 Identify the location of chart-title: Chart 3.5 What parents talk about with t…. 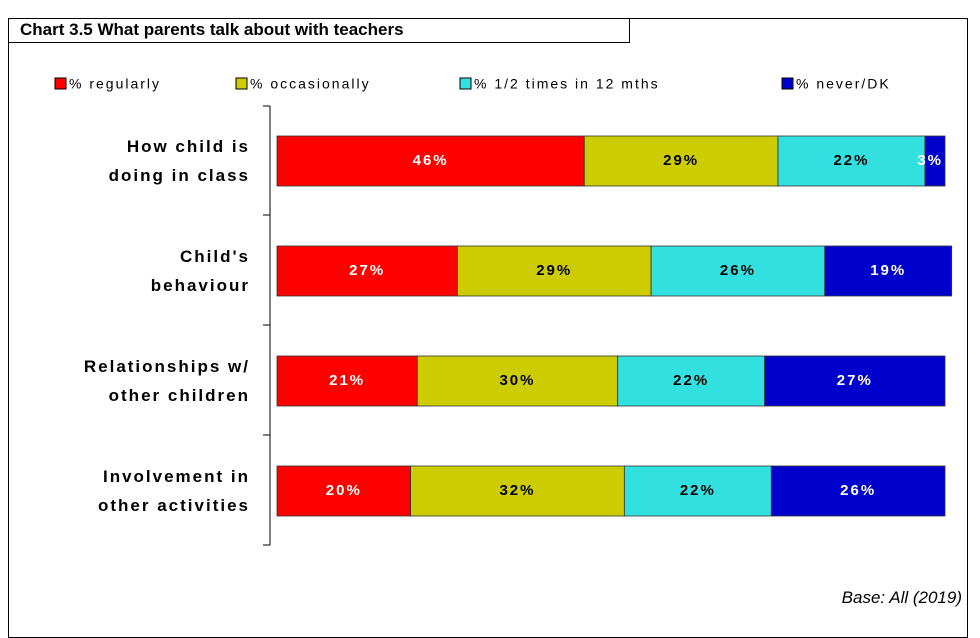
(319, 30).